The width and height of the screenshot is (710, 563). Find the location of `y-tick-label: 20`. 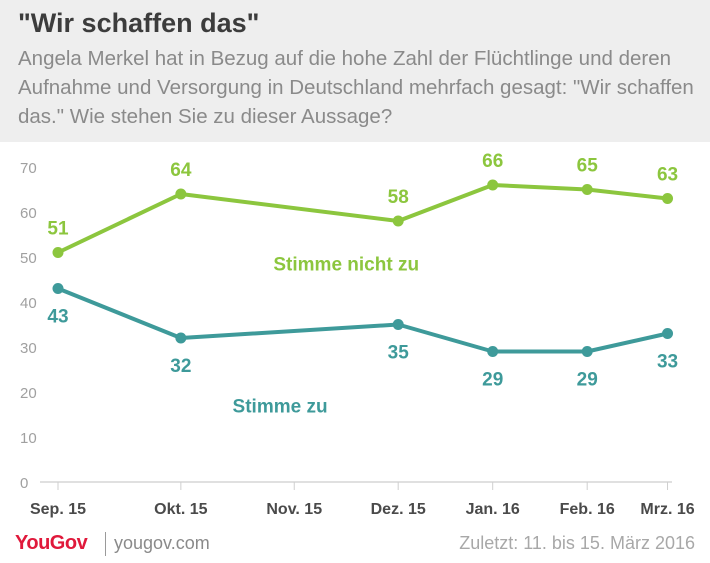

y-tick-label: 20 is located at coordinates (28, 393).